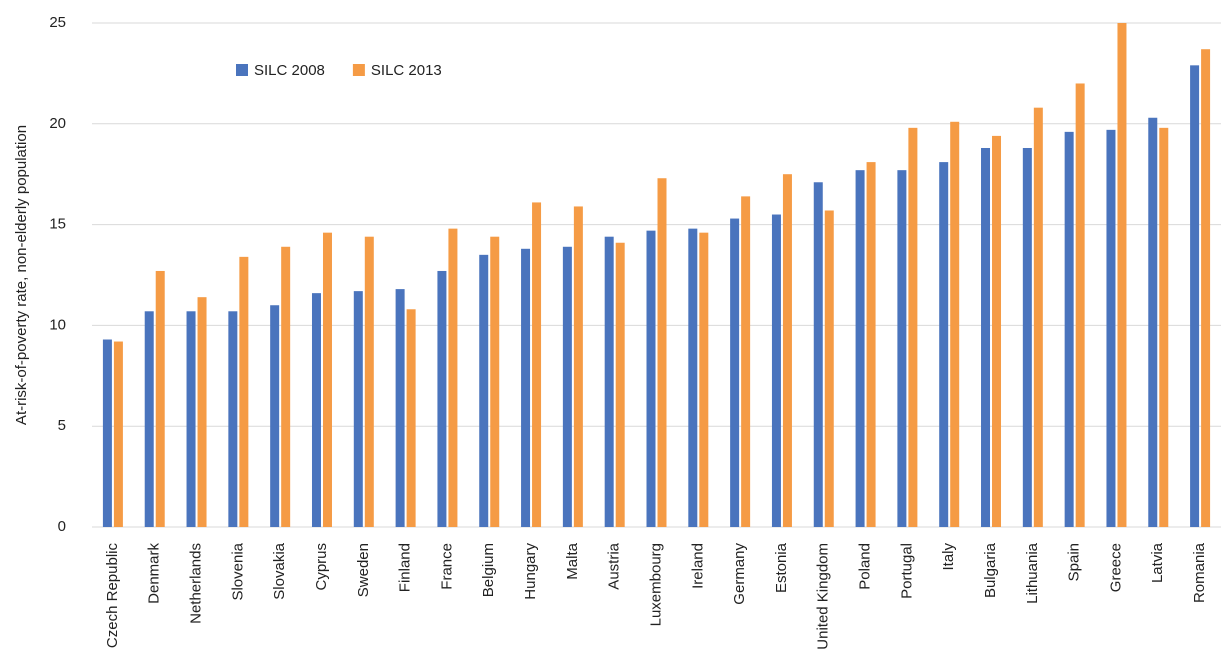  Describe the element at coordinates (823, 596) in the screenshot. I see `x-tick-label: United Kingdom` at that location.